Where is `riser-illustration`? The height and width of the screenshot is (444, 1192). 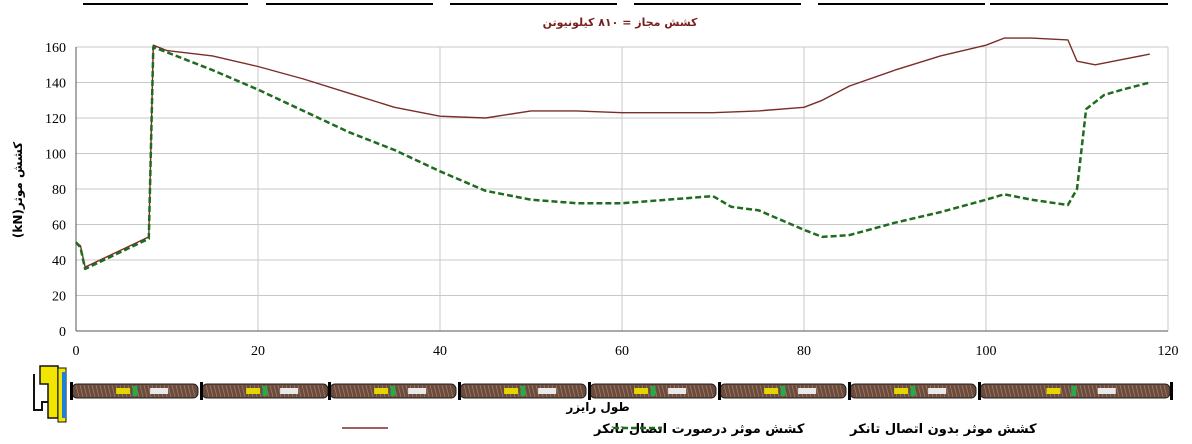
riser-illustration is located at coordinates (603, 394).